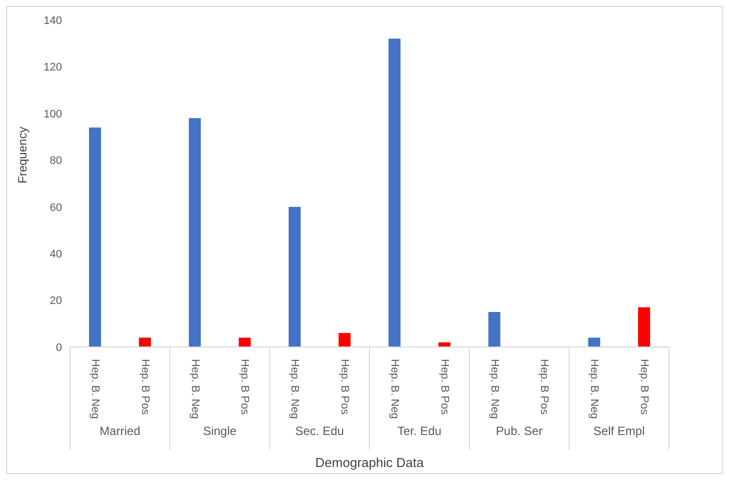 The width and height of the screenshot is (729, 482). I want to click on y-tick-label: 80, so click(56, 161).